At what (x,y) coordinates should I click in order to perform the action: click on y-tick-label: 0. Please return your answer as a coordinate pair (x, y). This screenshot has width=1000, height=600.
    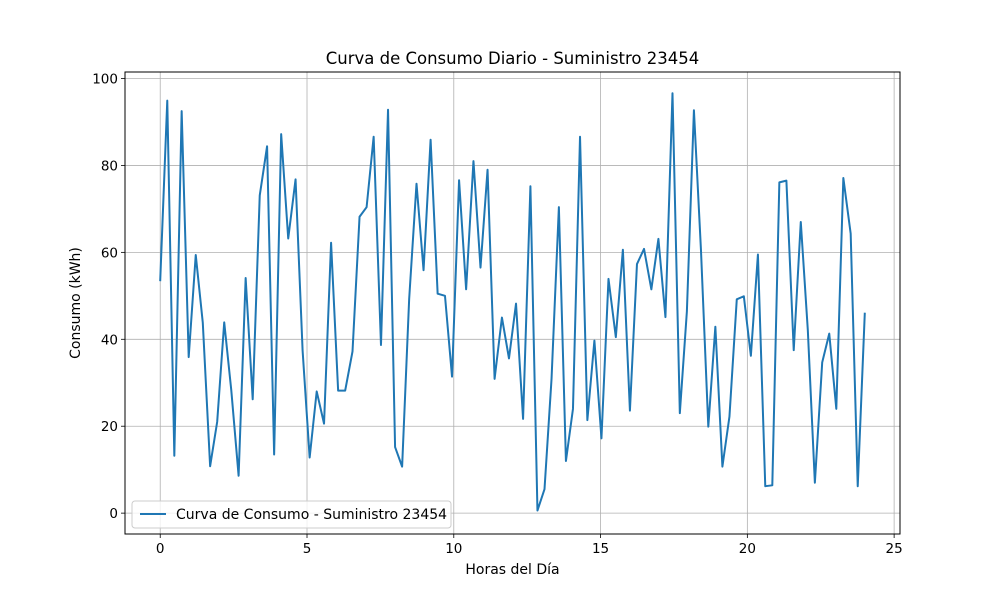
    Looking at the image, I should click on (113, 514).